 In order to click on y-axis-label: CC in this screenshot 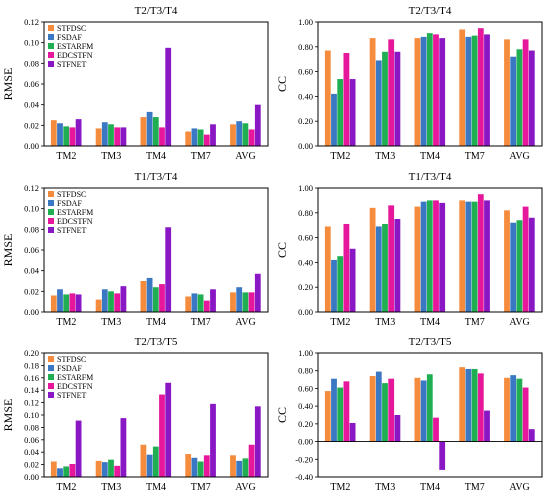, I will do `click(282, 84)`.